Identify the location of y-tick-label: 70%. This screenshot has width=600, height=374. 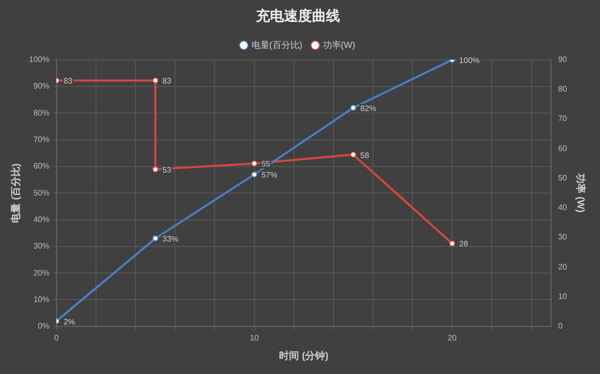
(41, 139).